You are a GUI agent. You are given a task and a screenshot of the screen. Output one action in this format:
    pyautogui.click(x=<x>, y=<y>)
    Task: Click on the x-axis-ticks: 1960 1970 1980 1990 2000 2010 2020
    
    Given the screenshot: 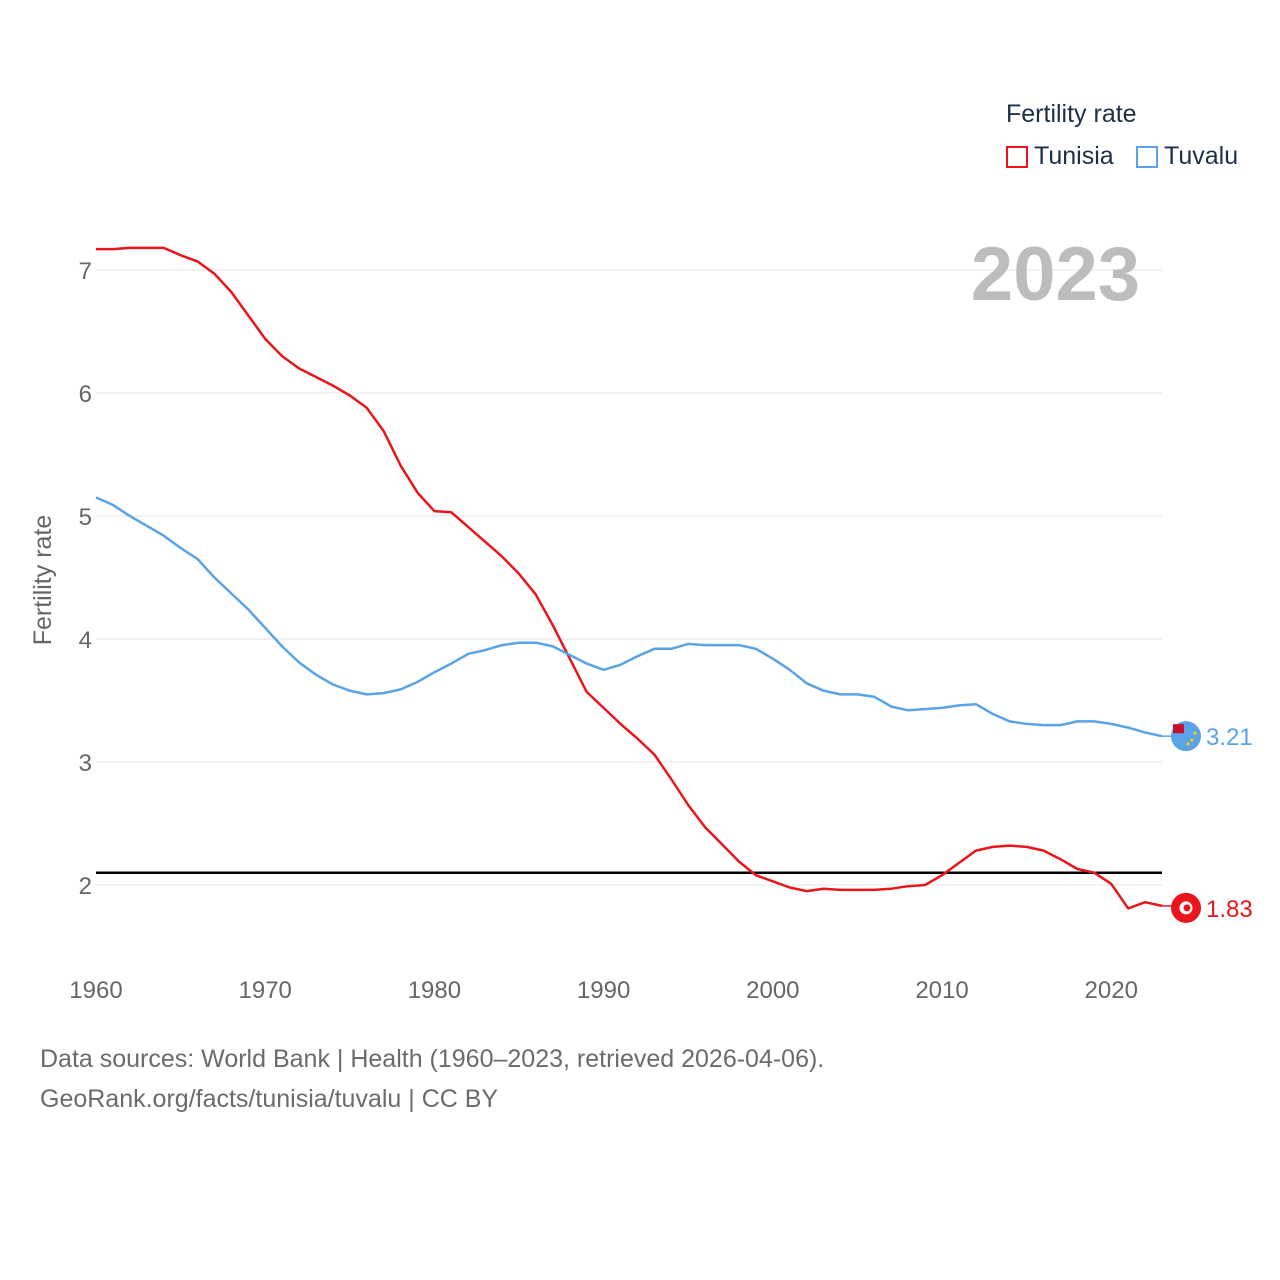 What is the action you would take?
    pyautogui.click(x=603, y=988)
    